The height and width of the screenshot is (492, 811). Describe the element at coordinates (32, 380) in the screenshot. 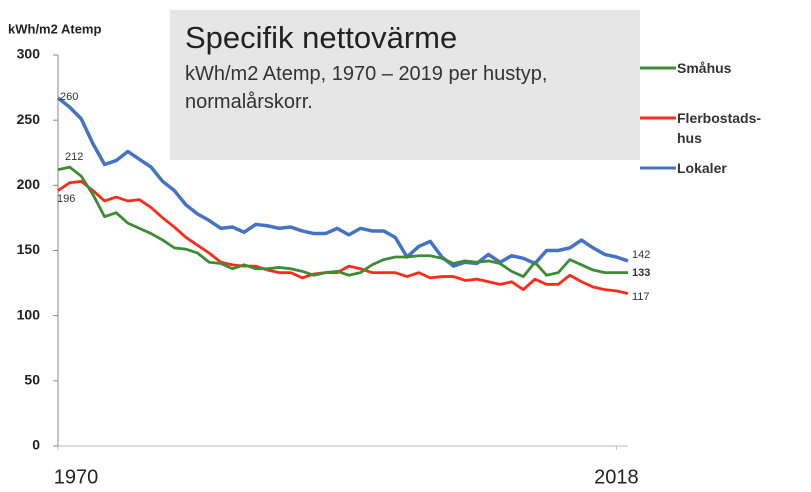

I see `y-tick-label: 50` at that location.